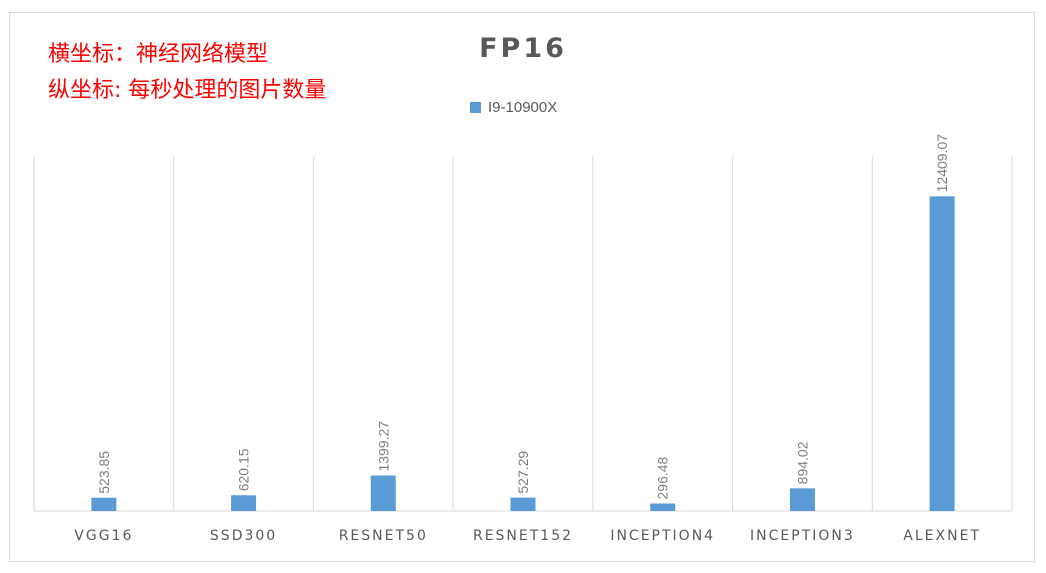 Image resolution: width=1046 pixels, height=573 pixels. I want to click on bar-inception4, so click(663, 507).